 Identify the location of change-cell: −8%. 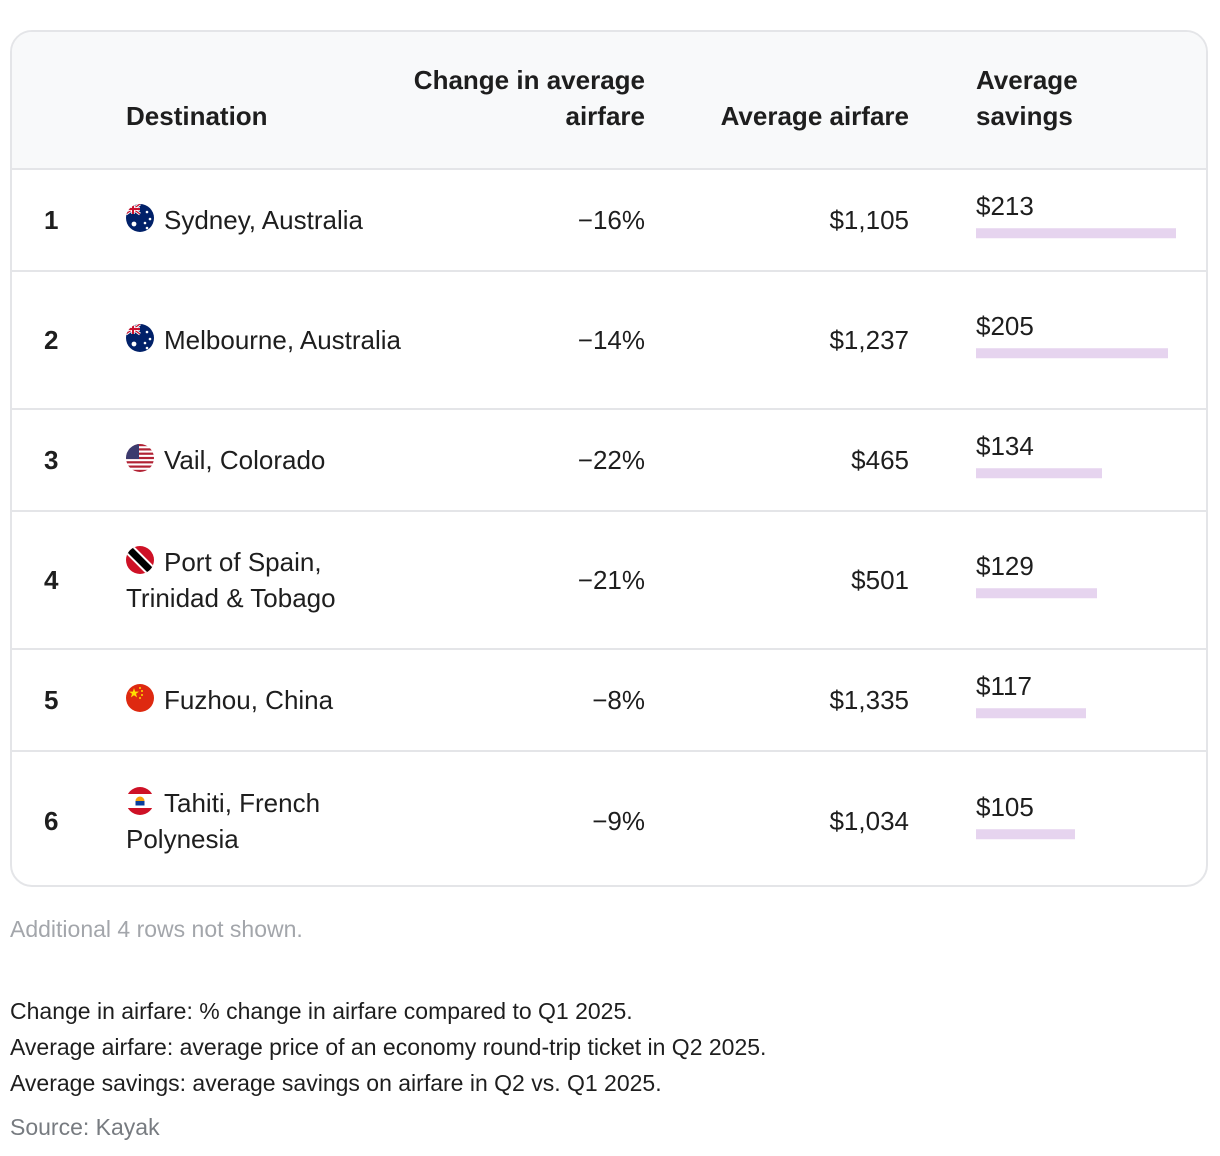
(618, 700).